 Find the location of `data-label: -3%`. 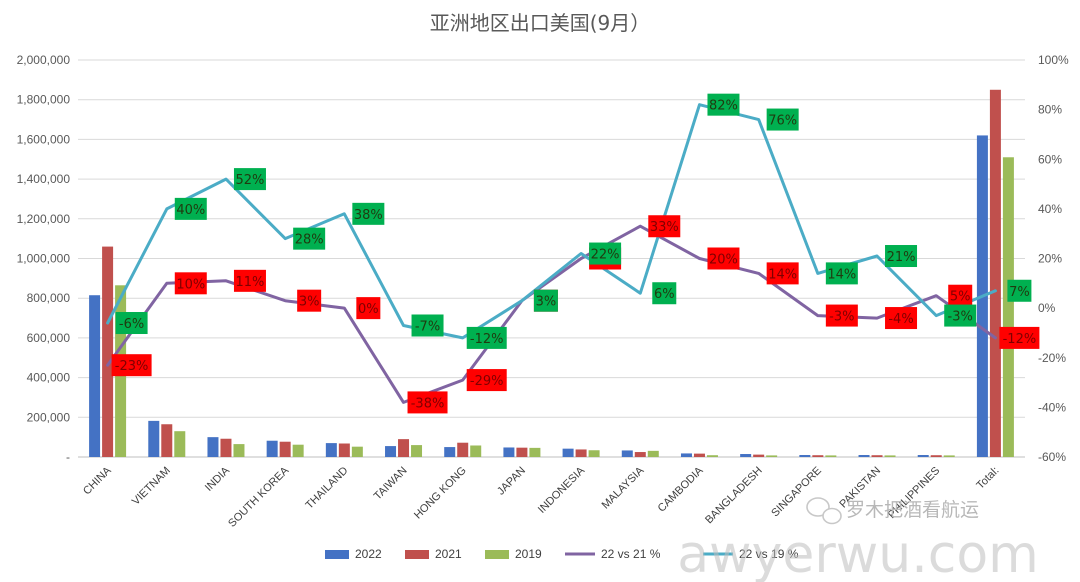

data-label: -3% is located at coordinates (841, 315).